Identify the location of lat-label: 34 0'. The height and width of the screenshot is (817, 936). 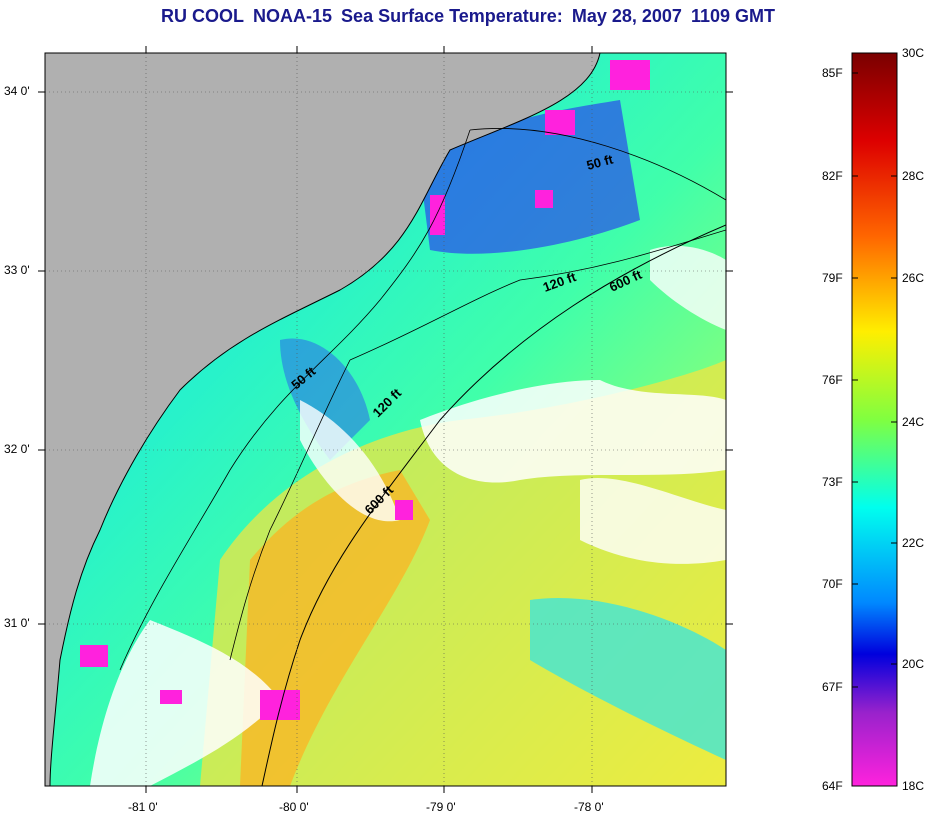
(17, 91).